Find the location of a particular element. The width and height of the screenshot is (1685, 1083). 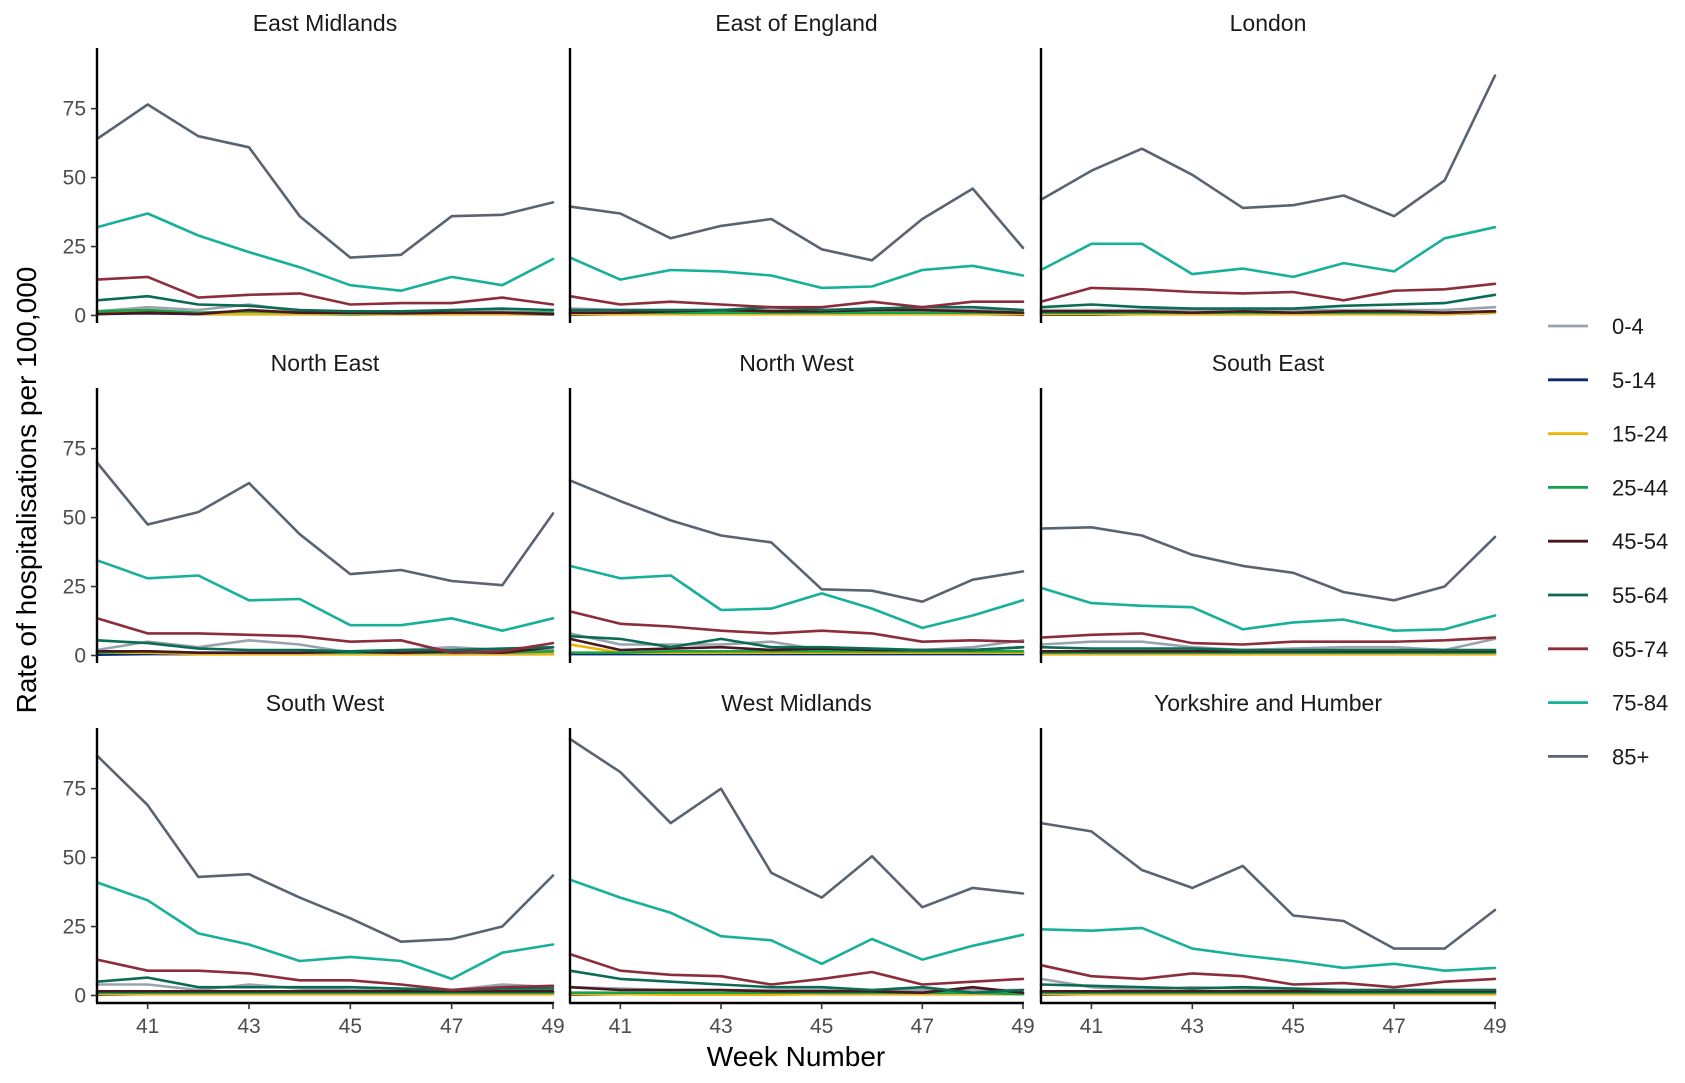

legend-label: 25-44 is located at coordinates (1640, 487).